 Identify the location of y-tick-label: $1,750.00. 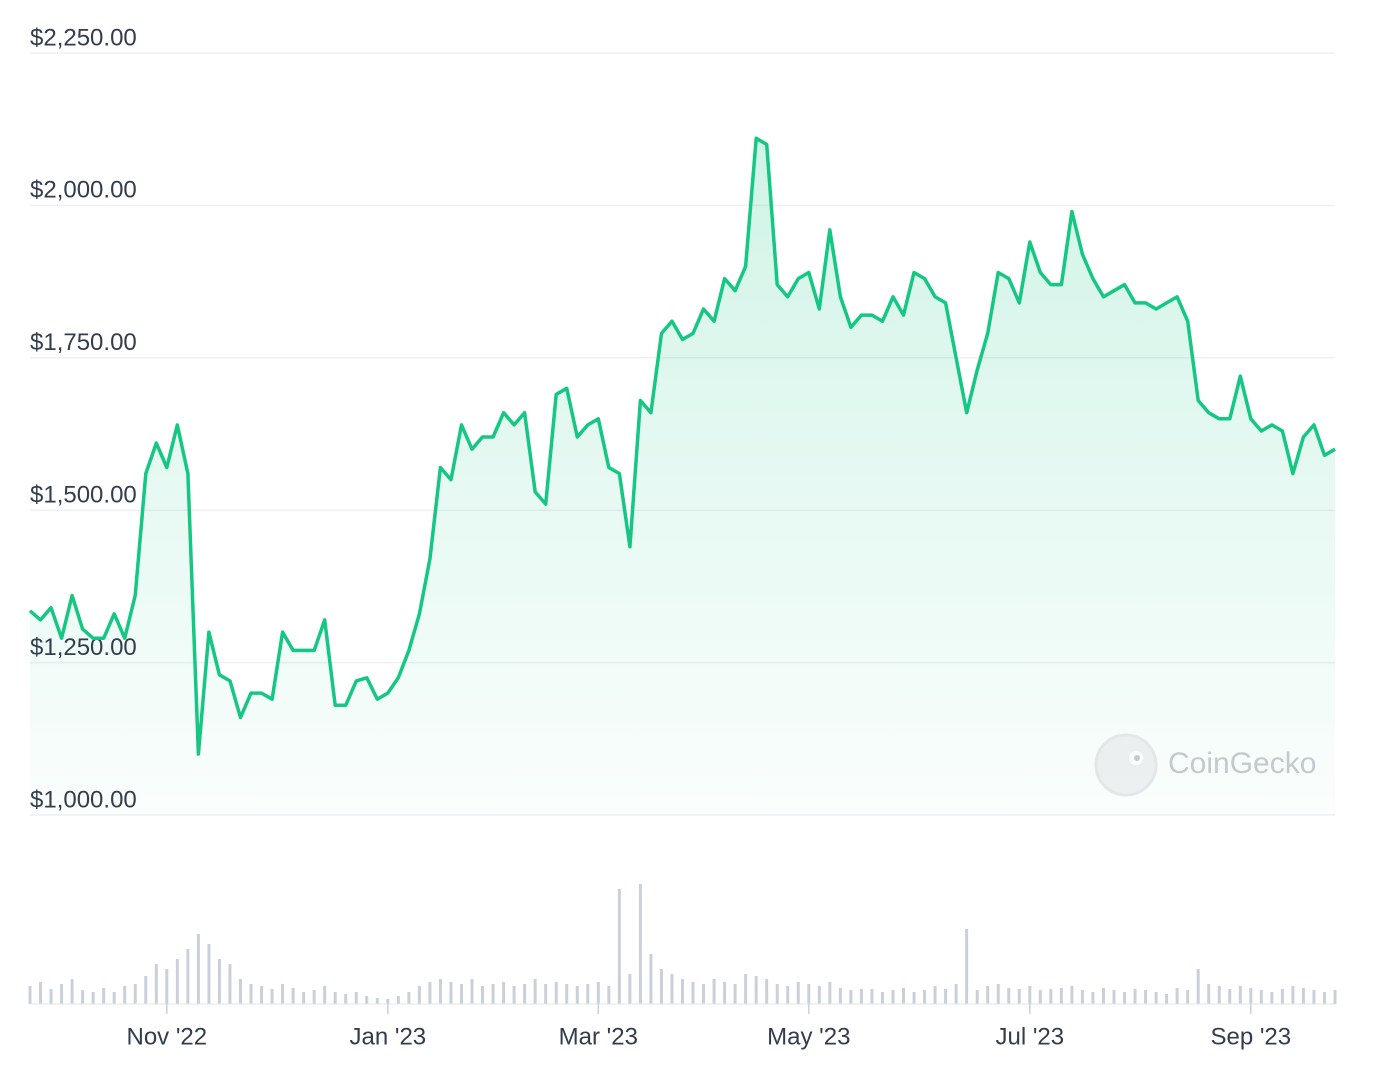
(83, 342).